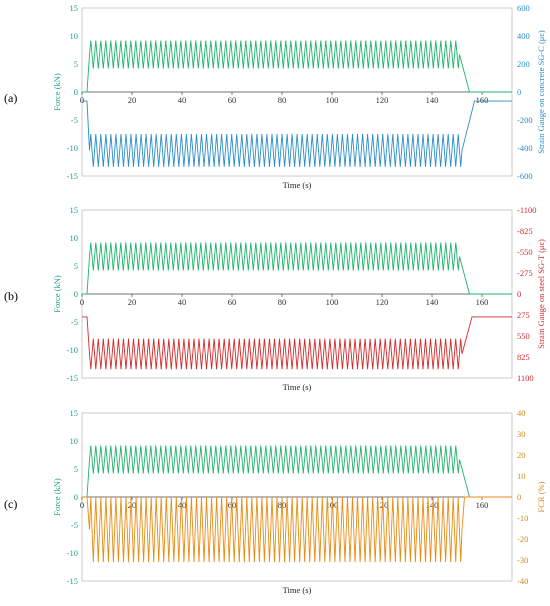 This screenshot has width=550, height=606. What do you see at coordinates (525, 273) in the screenshot?
I see `y-right-tick-label: -275` at bounding box center [525, 273].